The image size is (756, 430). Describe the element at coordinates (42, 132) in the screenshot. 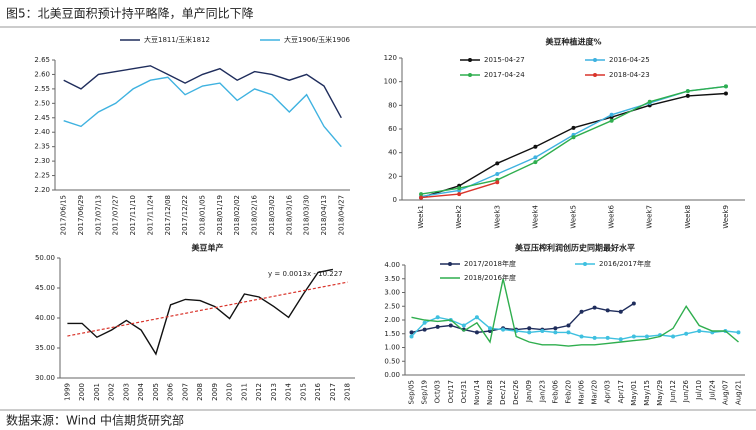

I see `y-tick-label: 2.40` at that location.